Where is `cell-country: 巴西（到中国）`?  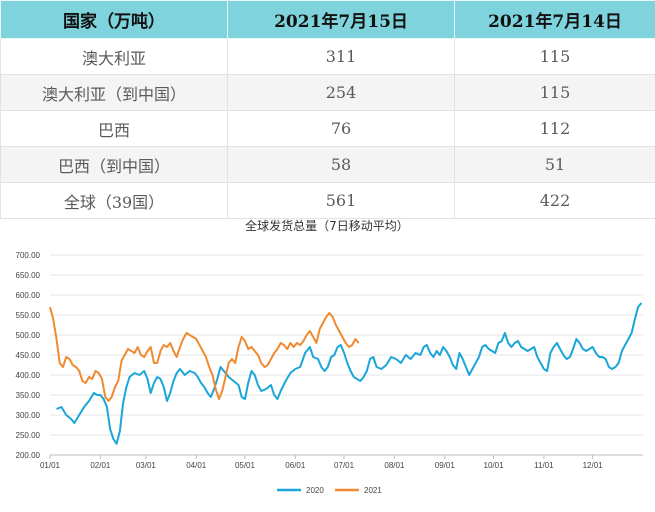
cell-country: 巴西（到中国） is located at coordinates (114, 164).